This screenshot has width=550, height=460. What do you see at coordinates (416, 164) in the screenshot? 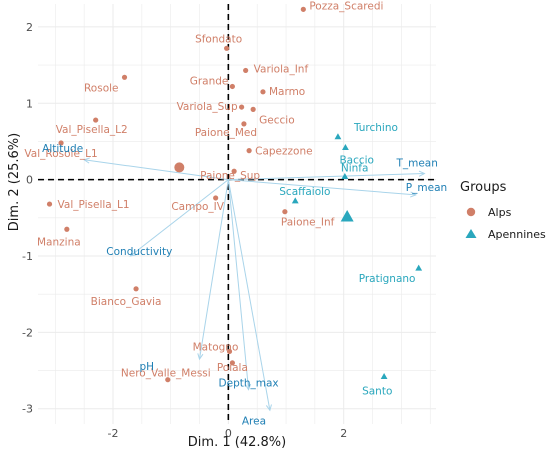
I see `variable-label: T_mean` at bounding box center [416, 164].